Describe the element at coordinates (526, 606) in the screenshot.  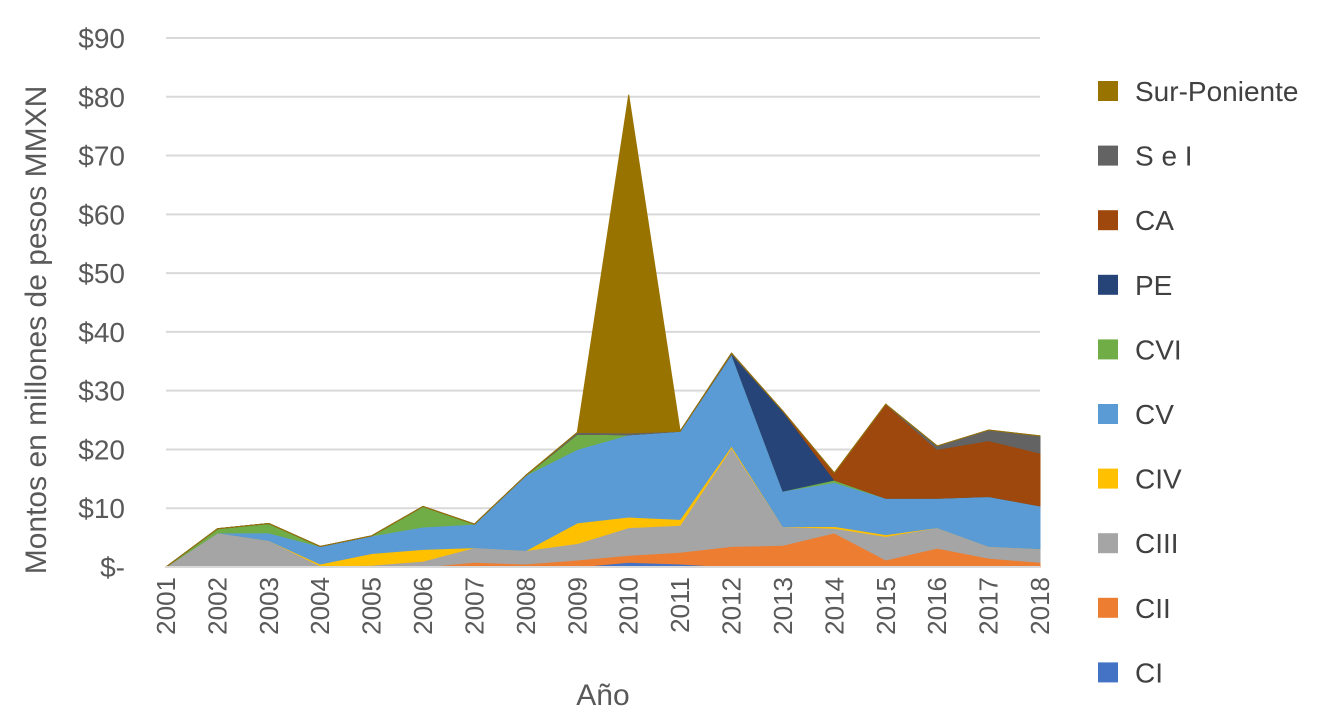
I see `x-tick-label: 2008` at that location.